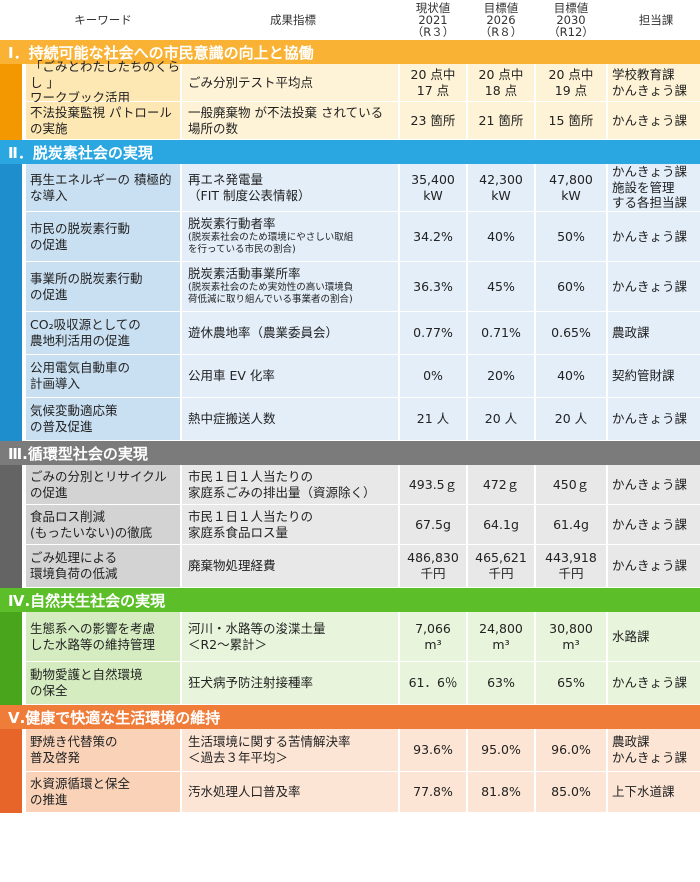 This screenshot has width=700, height=882. What do you see at coordinates (571, 750) in the screenshot?
I see `target-2030-value: 96.0%` at bounding box center [571, 750].